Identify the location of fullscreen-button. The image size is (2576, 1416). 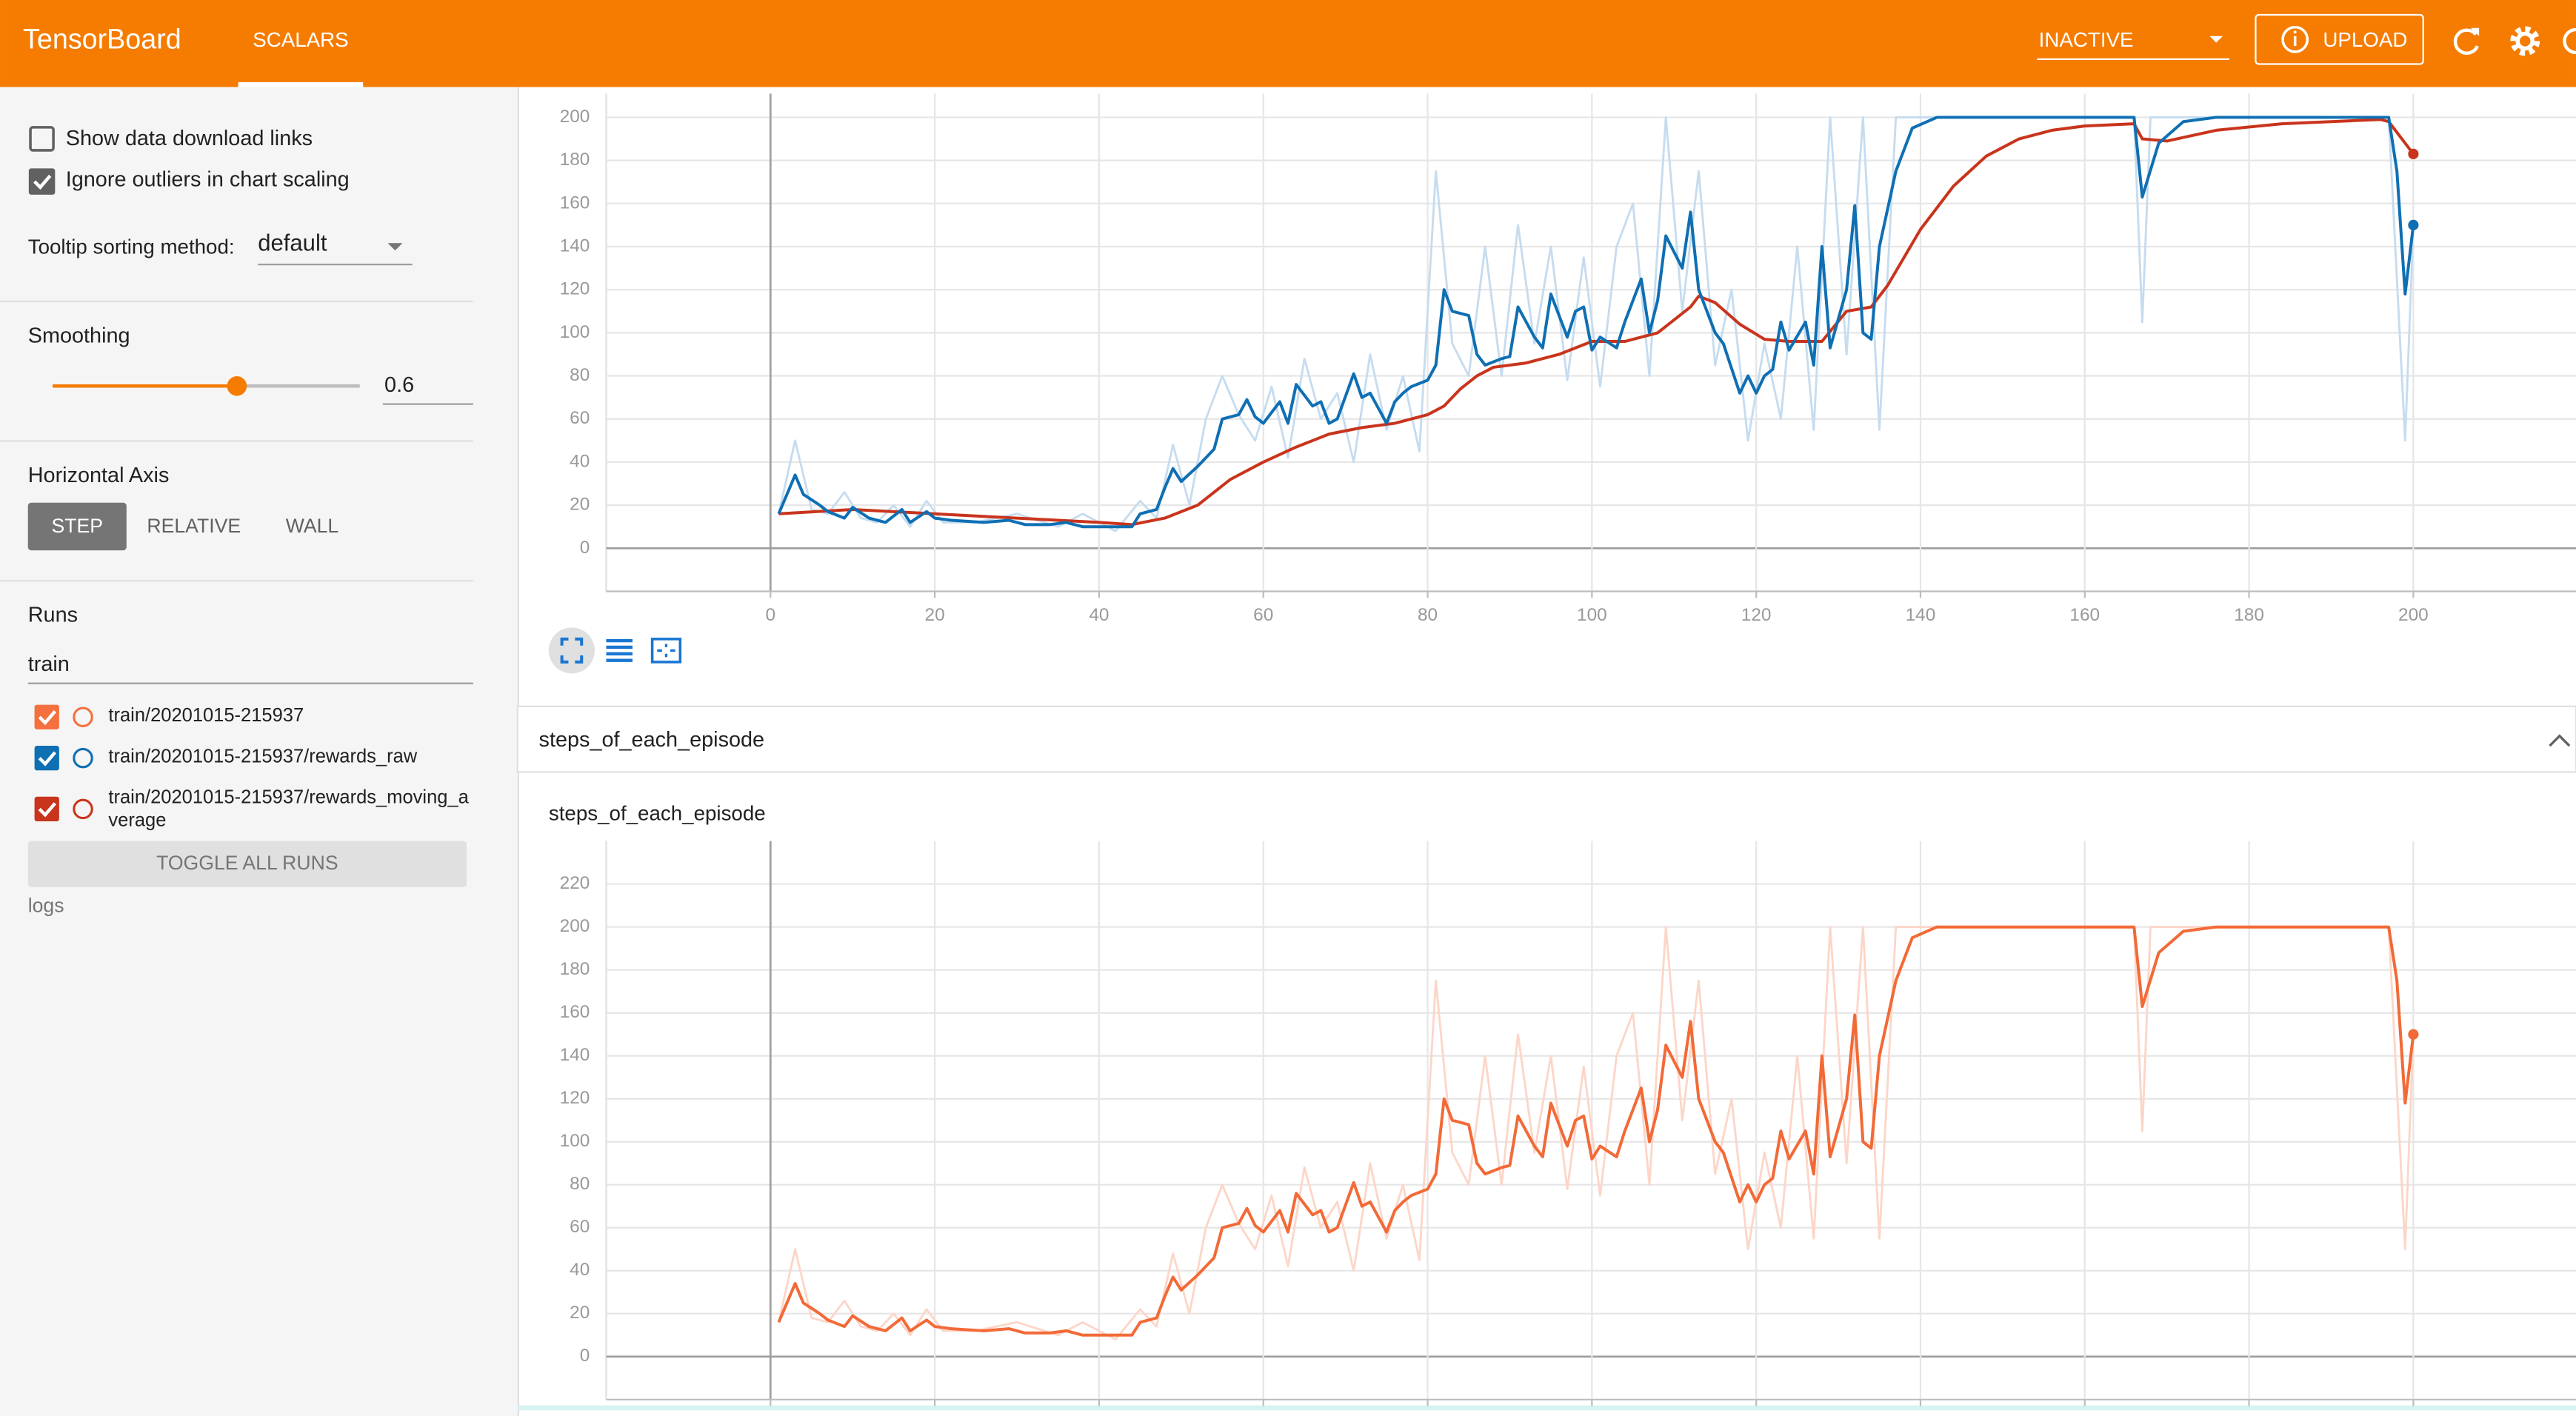
(571, 651).